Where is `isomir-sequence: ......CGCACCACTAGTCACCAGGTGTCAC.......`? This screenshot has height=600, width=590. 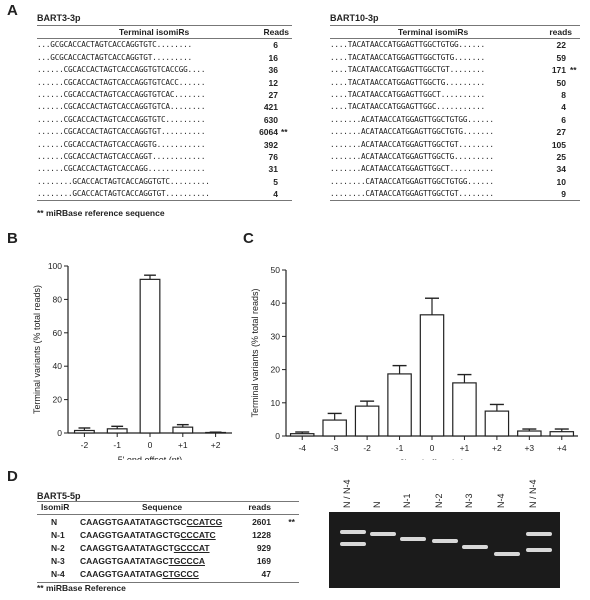
isomir-sequence: ......CGCACCACTAGTCACCAGGTGTCAC....... is located at coordinates (121, 94).